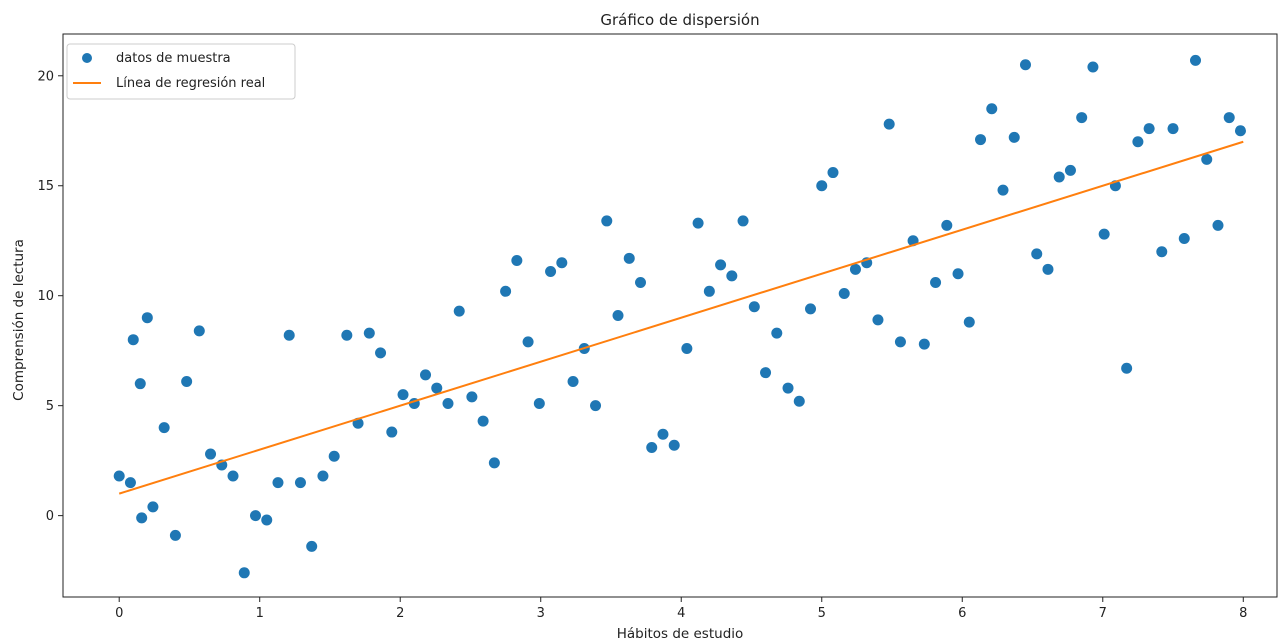  I want to click on y-tick-label-15: 15, so click(45, 186).